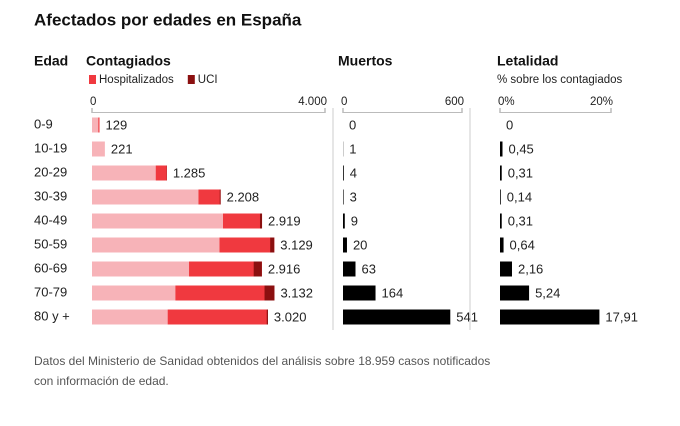 This screenshot has width=680, height=426. I want to click on category-label: 10-19, so click(50, 147).